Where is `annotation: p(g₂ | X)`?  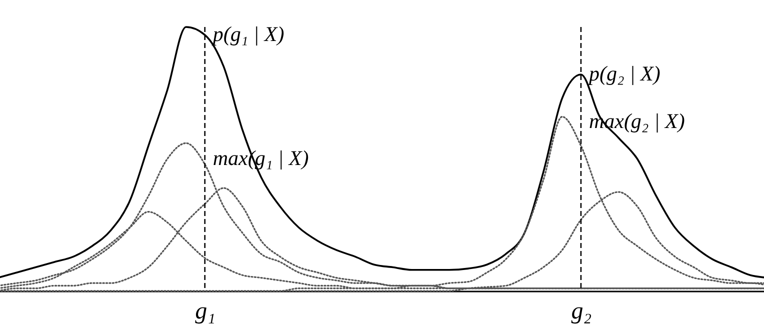 annotation: p(g₂ | X) is located at coordinates (623, 74).